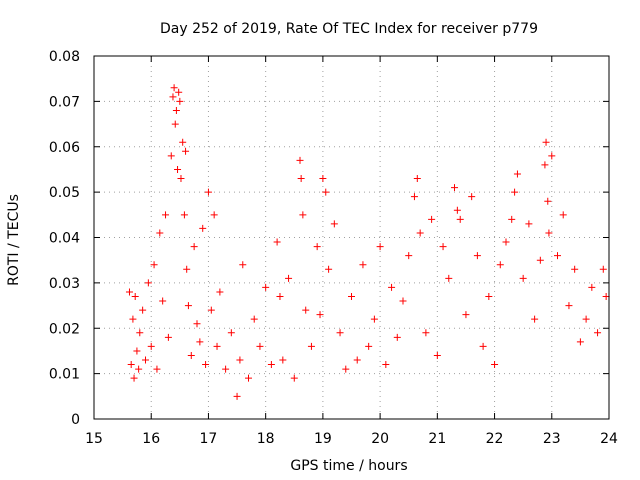 The image size is (640, 480). I want to click on y-tick-label: 0.06, so click(64, 148).